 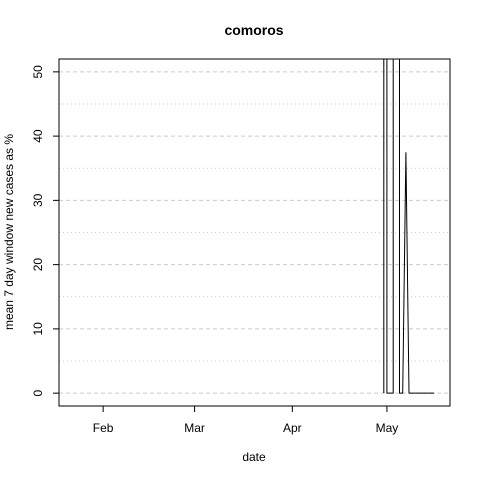 What do you see at coordinates (38, 265) in the screenshot?
I see `y-tick-label: 20` at bounding box center [38, 265].